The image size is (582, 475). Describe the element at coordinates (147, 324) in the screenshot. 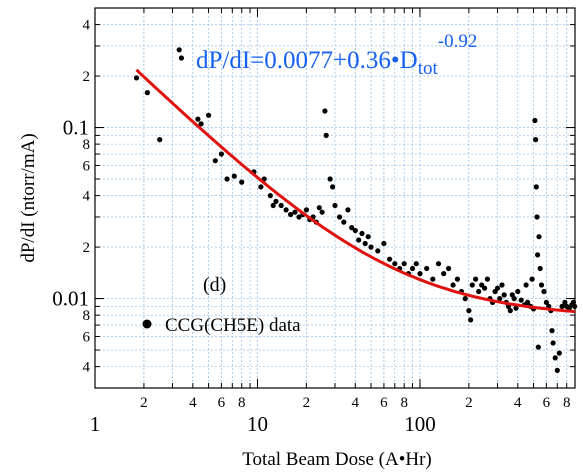

I see `legend-marker` at that location.